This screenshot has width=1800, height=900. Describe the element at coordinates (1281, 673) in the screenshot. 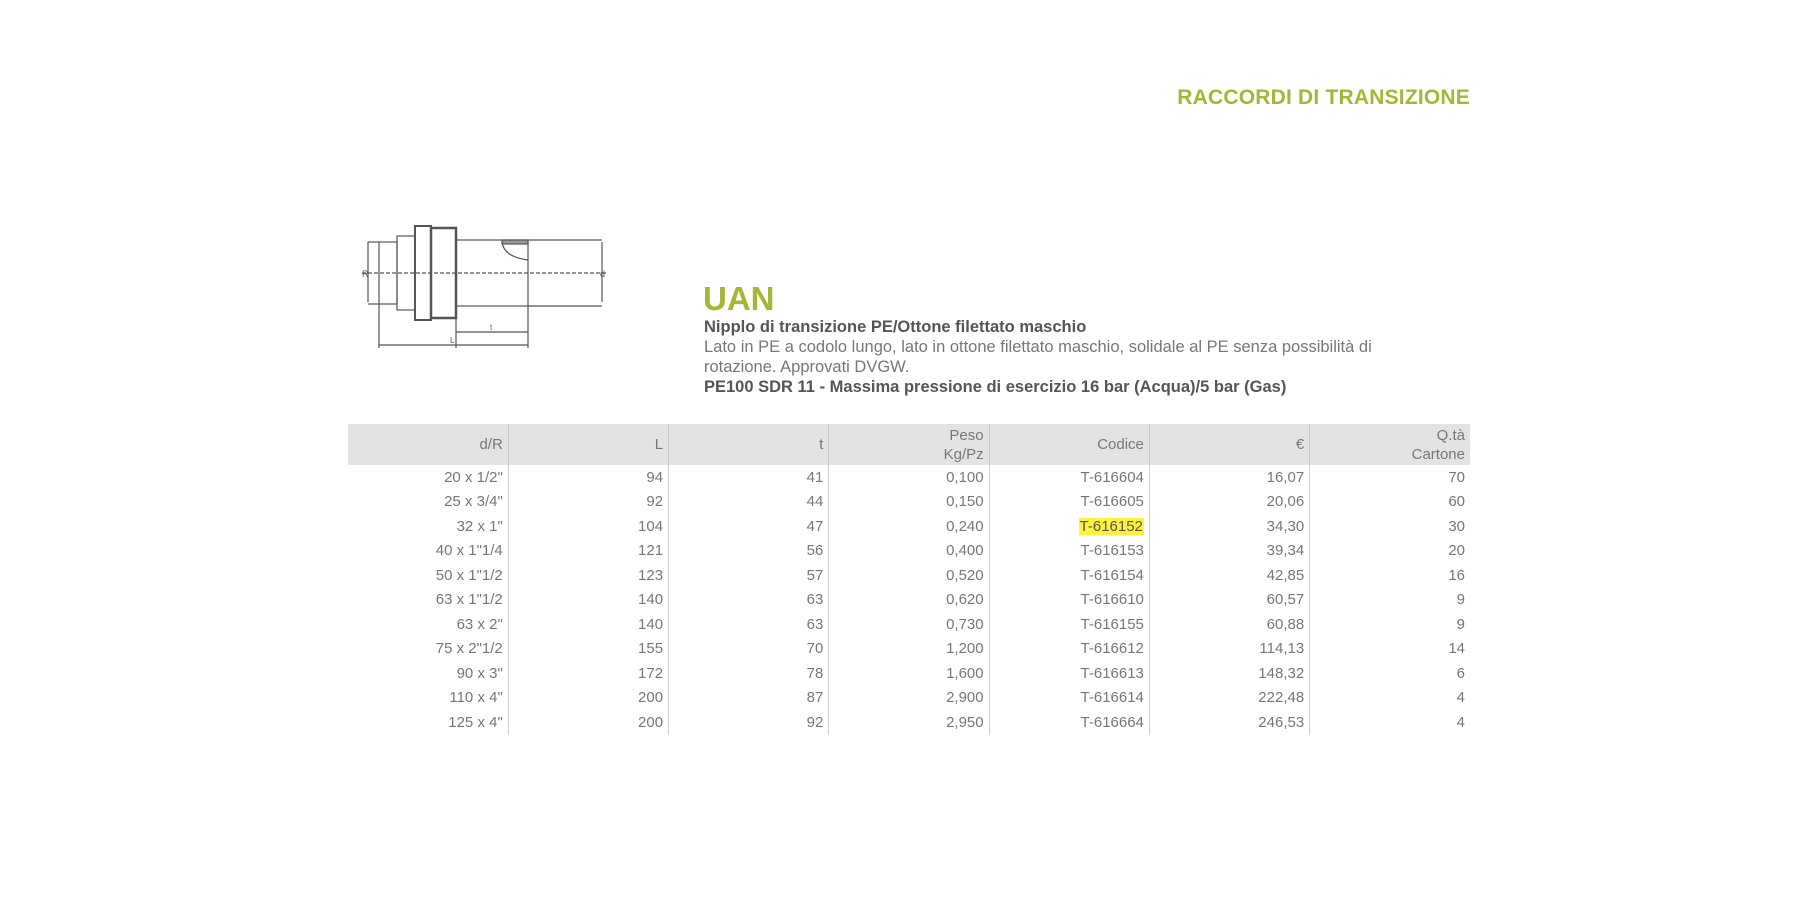

I see `cell-value: 148,32` at that location.